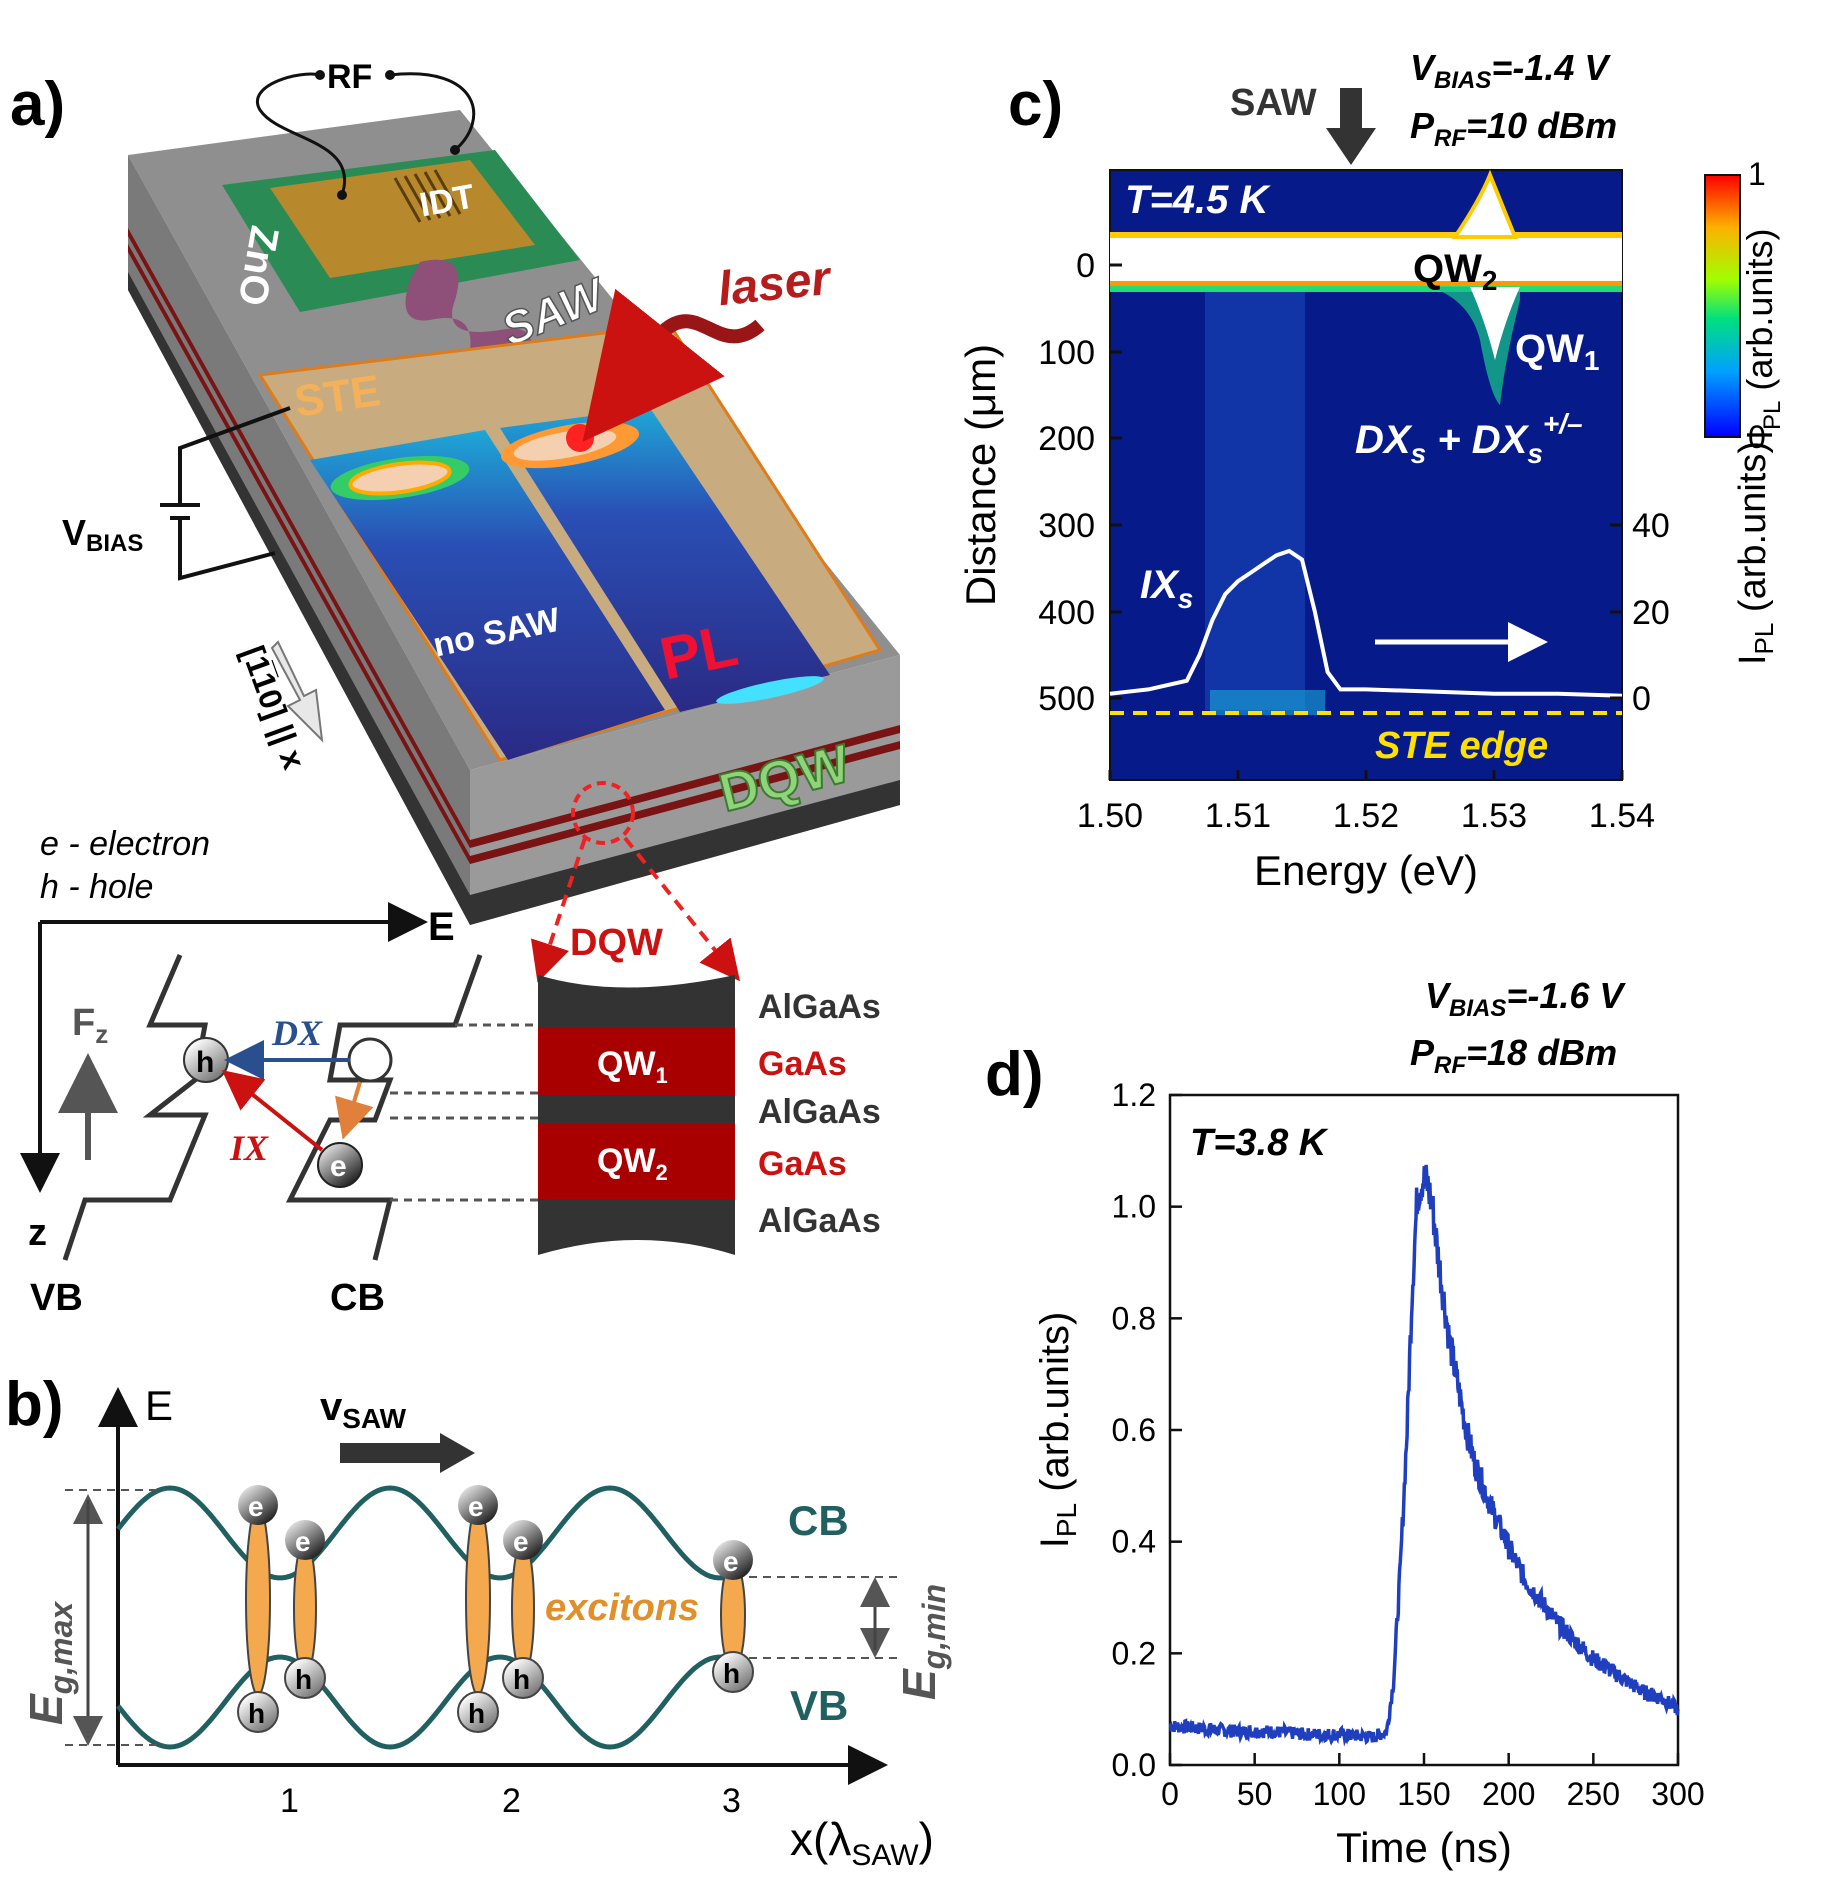  Describe the element at coordinates (1508, 1794) in the screenshot. I see `d-xtick-label: 200` at that location.